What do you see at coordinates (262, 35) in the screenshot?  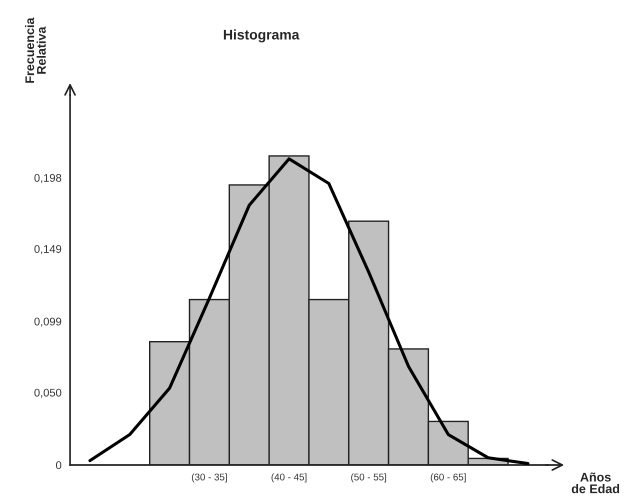 I see `chart-title: Histograma` at bounding box center [262, 35].